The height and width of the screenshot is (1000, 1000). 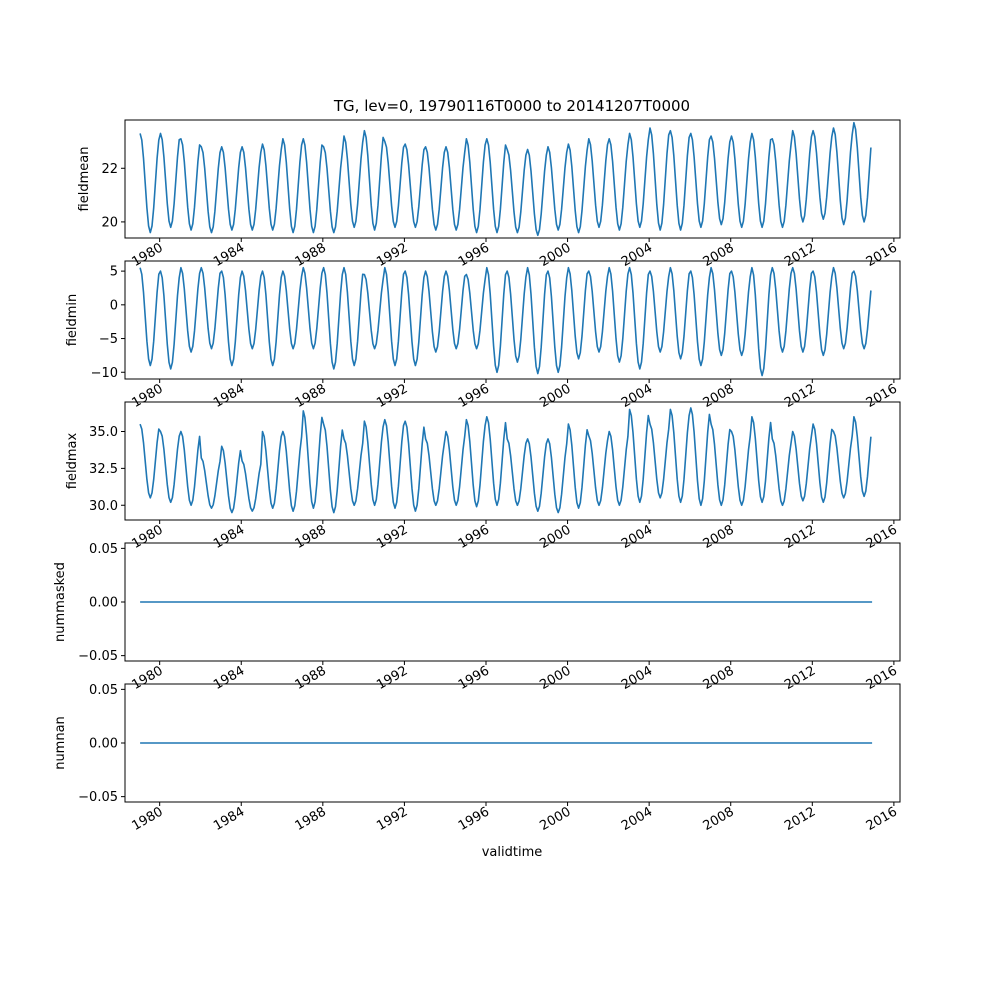 I want to click on y-tick-label: 5, so click(x=114, y=272).